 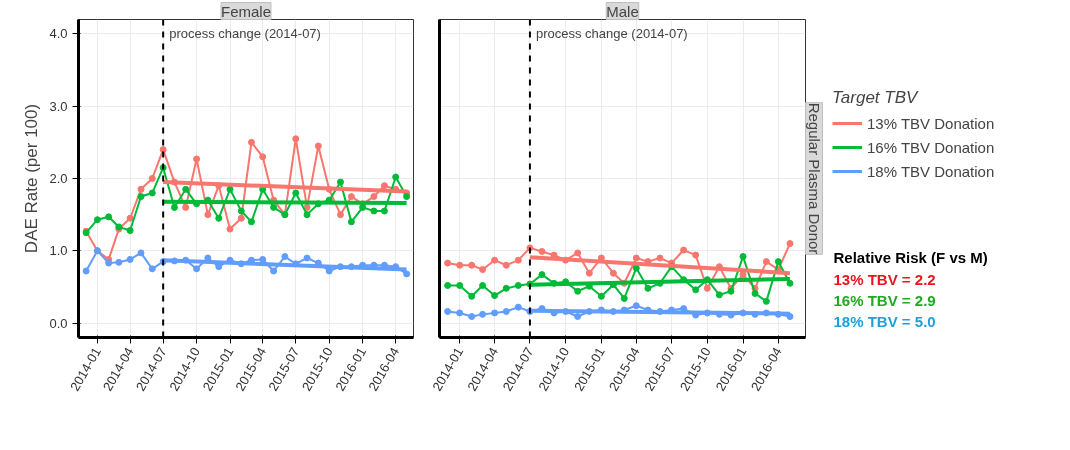 I want to click on y-tick-label: 3.0, so click(x=58, y=106).